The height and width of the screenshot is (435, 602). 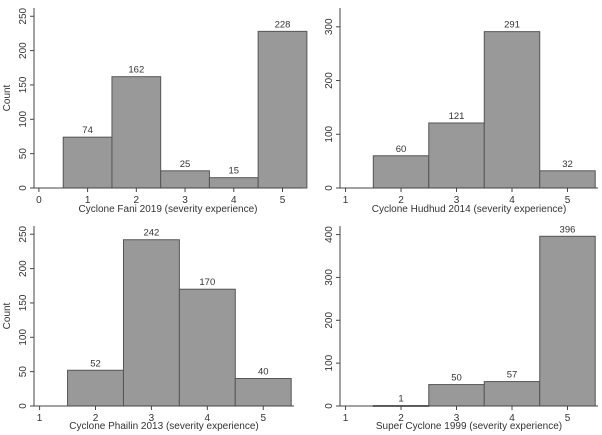 I want to click on y-tick-label-phailin-50: 50, so click(x=23, y=372).